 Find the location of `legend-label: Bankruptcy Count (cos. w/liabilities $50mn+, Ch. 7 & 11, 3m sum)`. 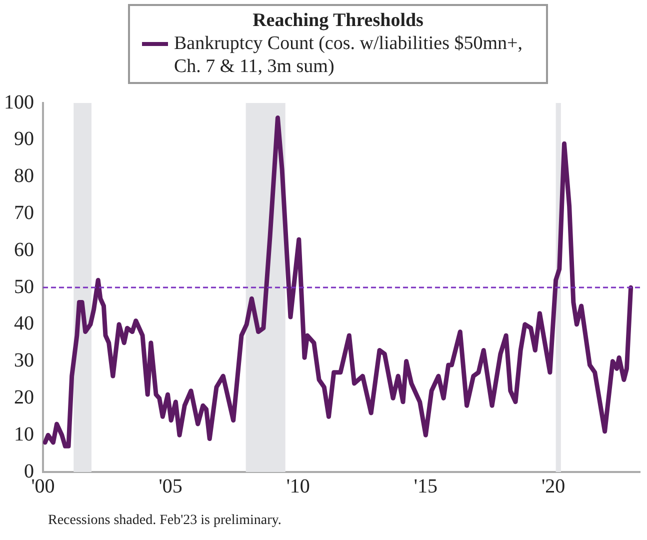

legend-label: Bankruptcy Count (cos. w/liabilities $50mn+, Ch. 7 & 11, 3m sum) is located at coordinates (349, 55).